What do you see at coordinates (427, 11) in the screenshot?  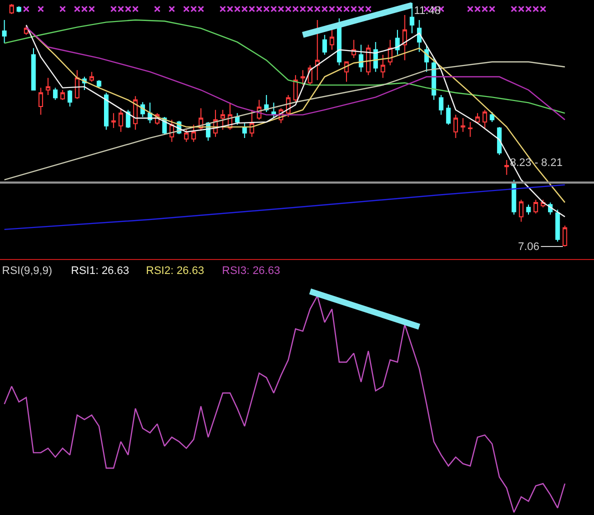 I see `annotation: 11.48` at bounding box center [427, 11].